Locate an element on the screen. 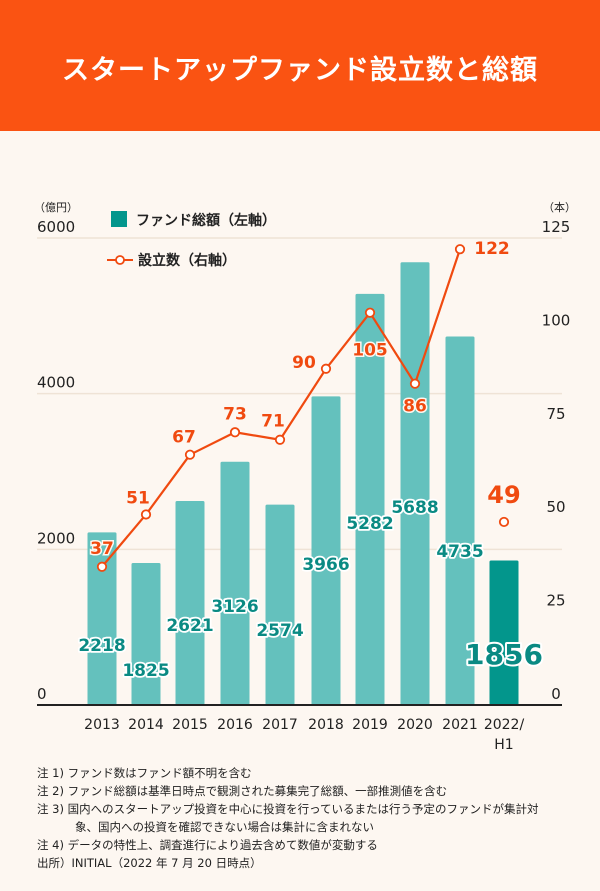 Image resolution: width=600 pixels, height=891 pixels. x-tick-label: 2015 is located at coordinates (190, 725).